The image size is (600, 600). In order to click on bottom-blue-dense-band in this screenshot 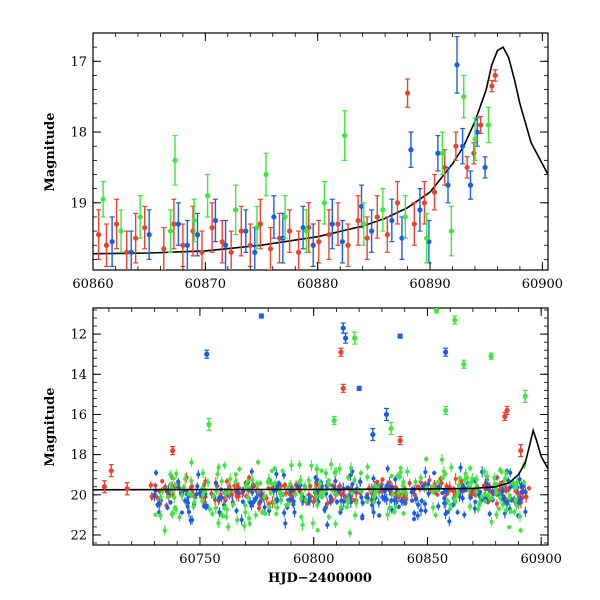, I will do `click(340, 495)`.